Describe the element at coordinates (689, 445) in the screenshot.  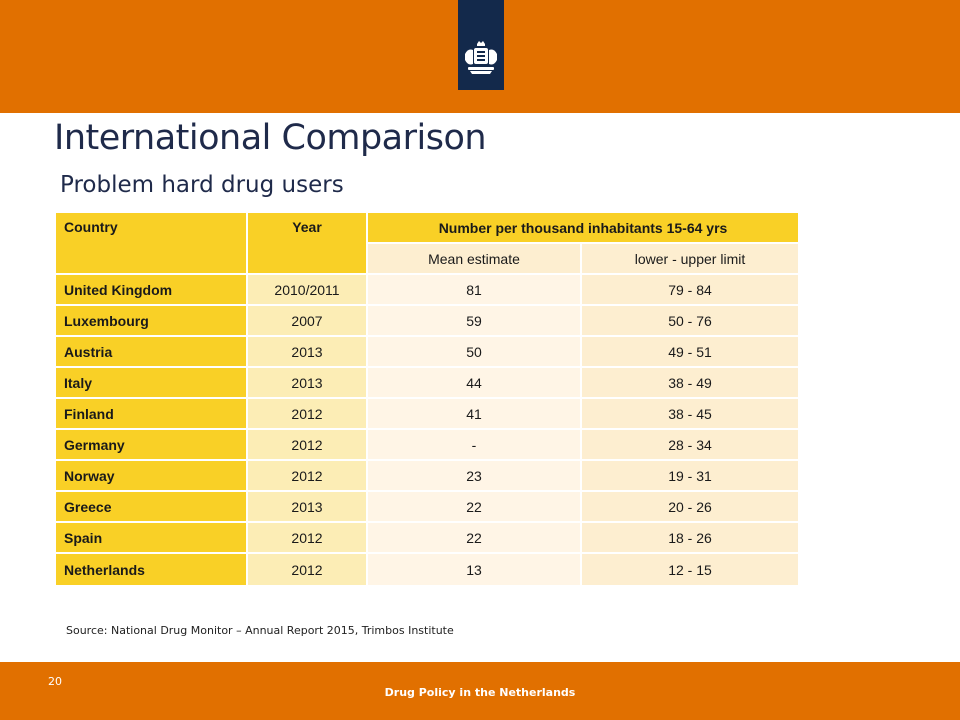
I see `cell-range: 28 - 34` at that location.